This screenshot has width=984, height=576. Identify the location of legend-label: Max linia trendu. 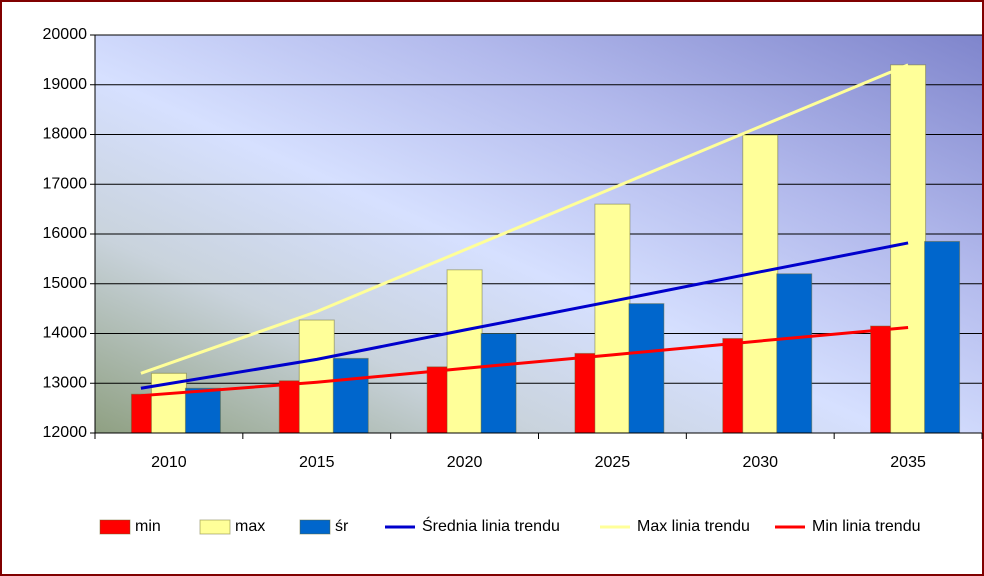
(693, 526).